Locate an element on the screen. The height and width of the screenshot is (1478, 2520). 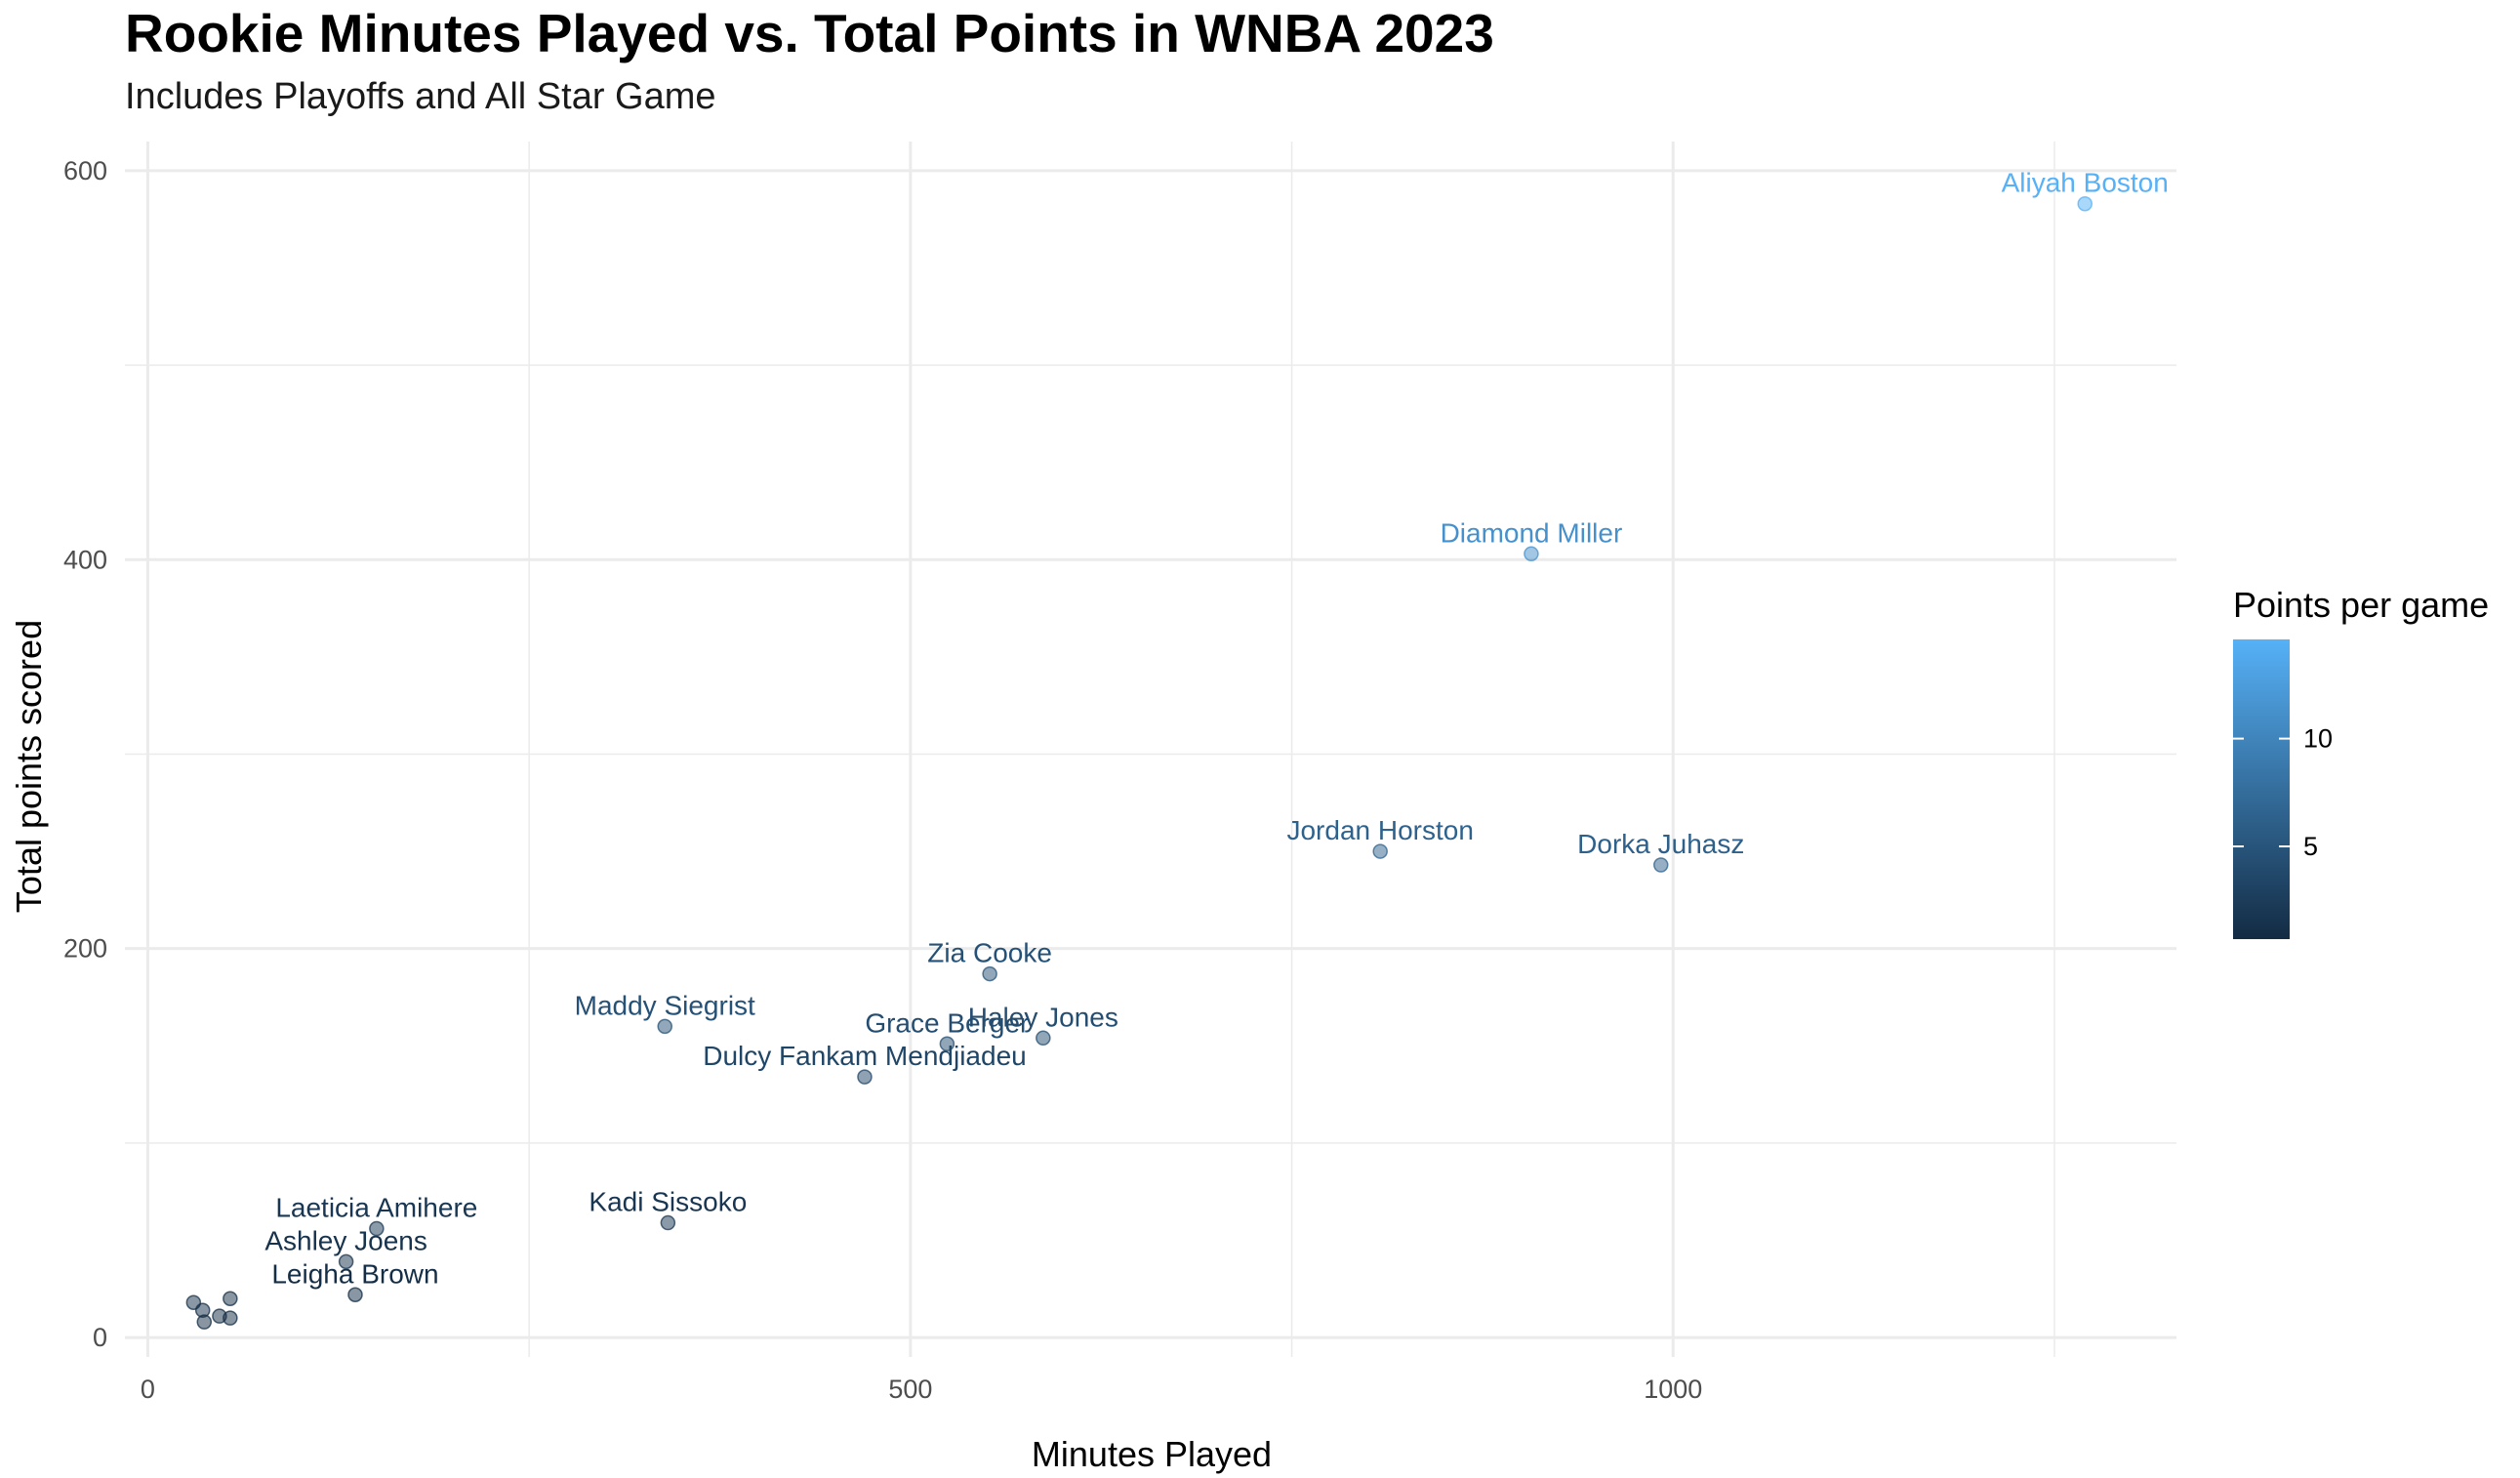
legend-tick-label: 5 is located at coordinates (2310, 847).